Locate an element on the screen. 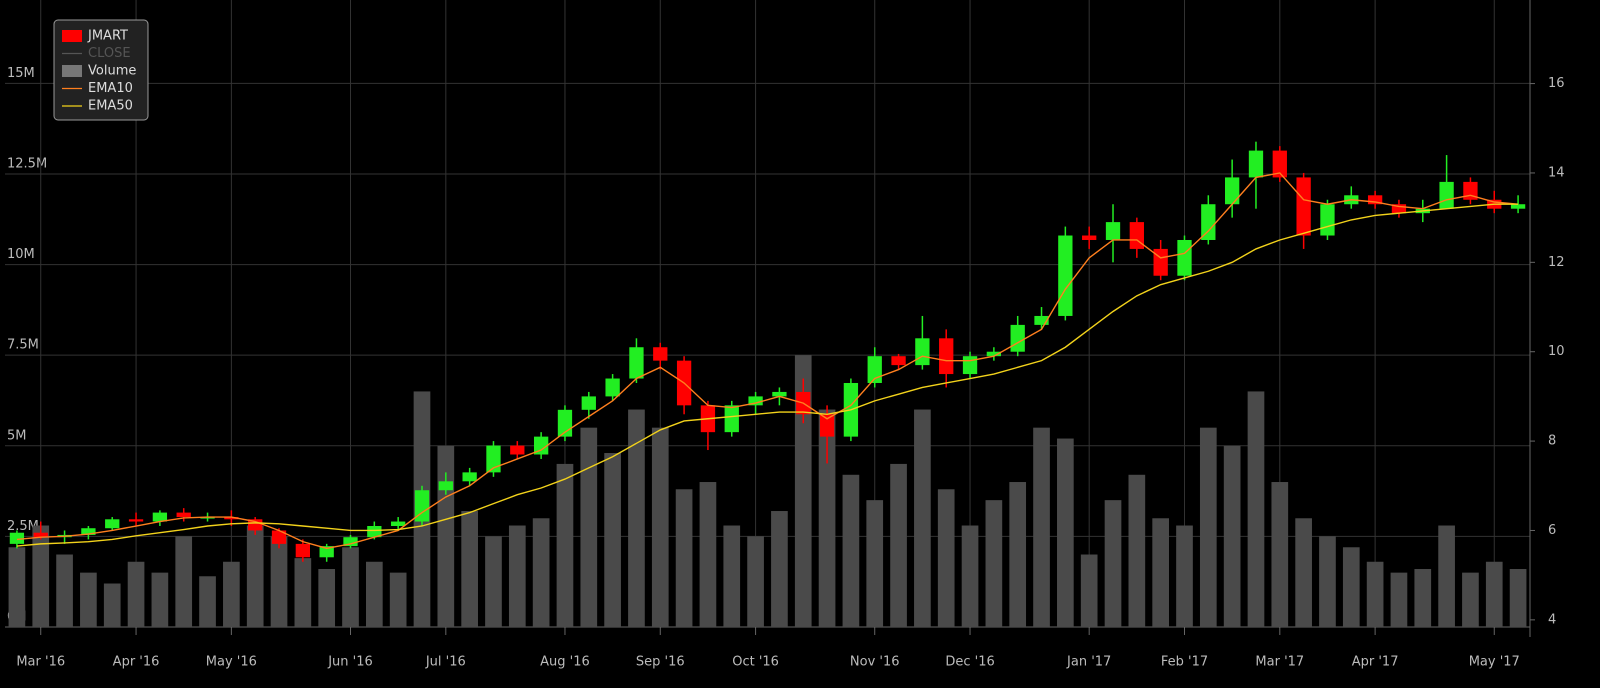 The width and height of the screenshot is (1600, 688). x-tick-label: Mar '17 is located at coordinates (1279, 662).